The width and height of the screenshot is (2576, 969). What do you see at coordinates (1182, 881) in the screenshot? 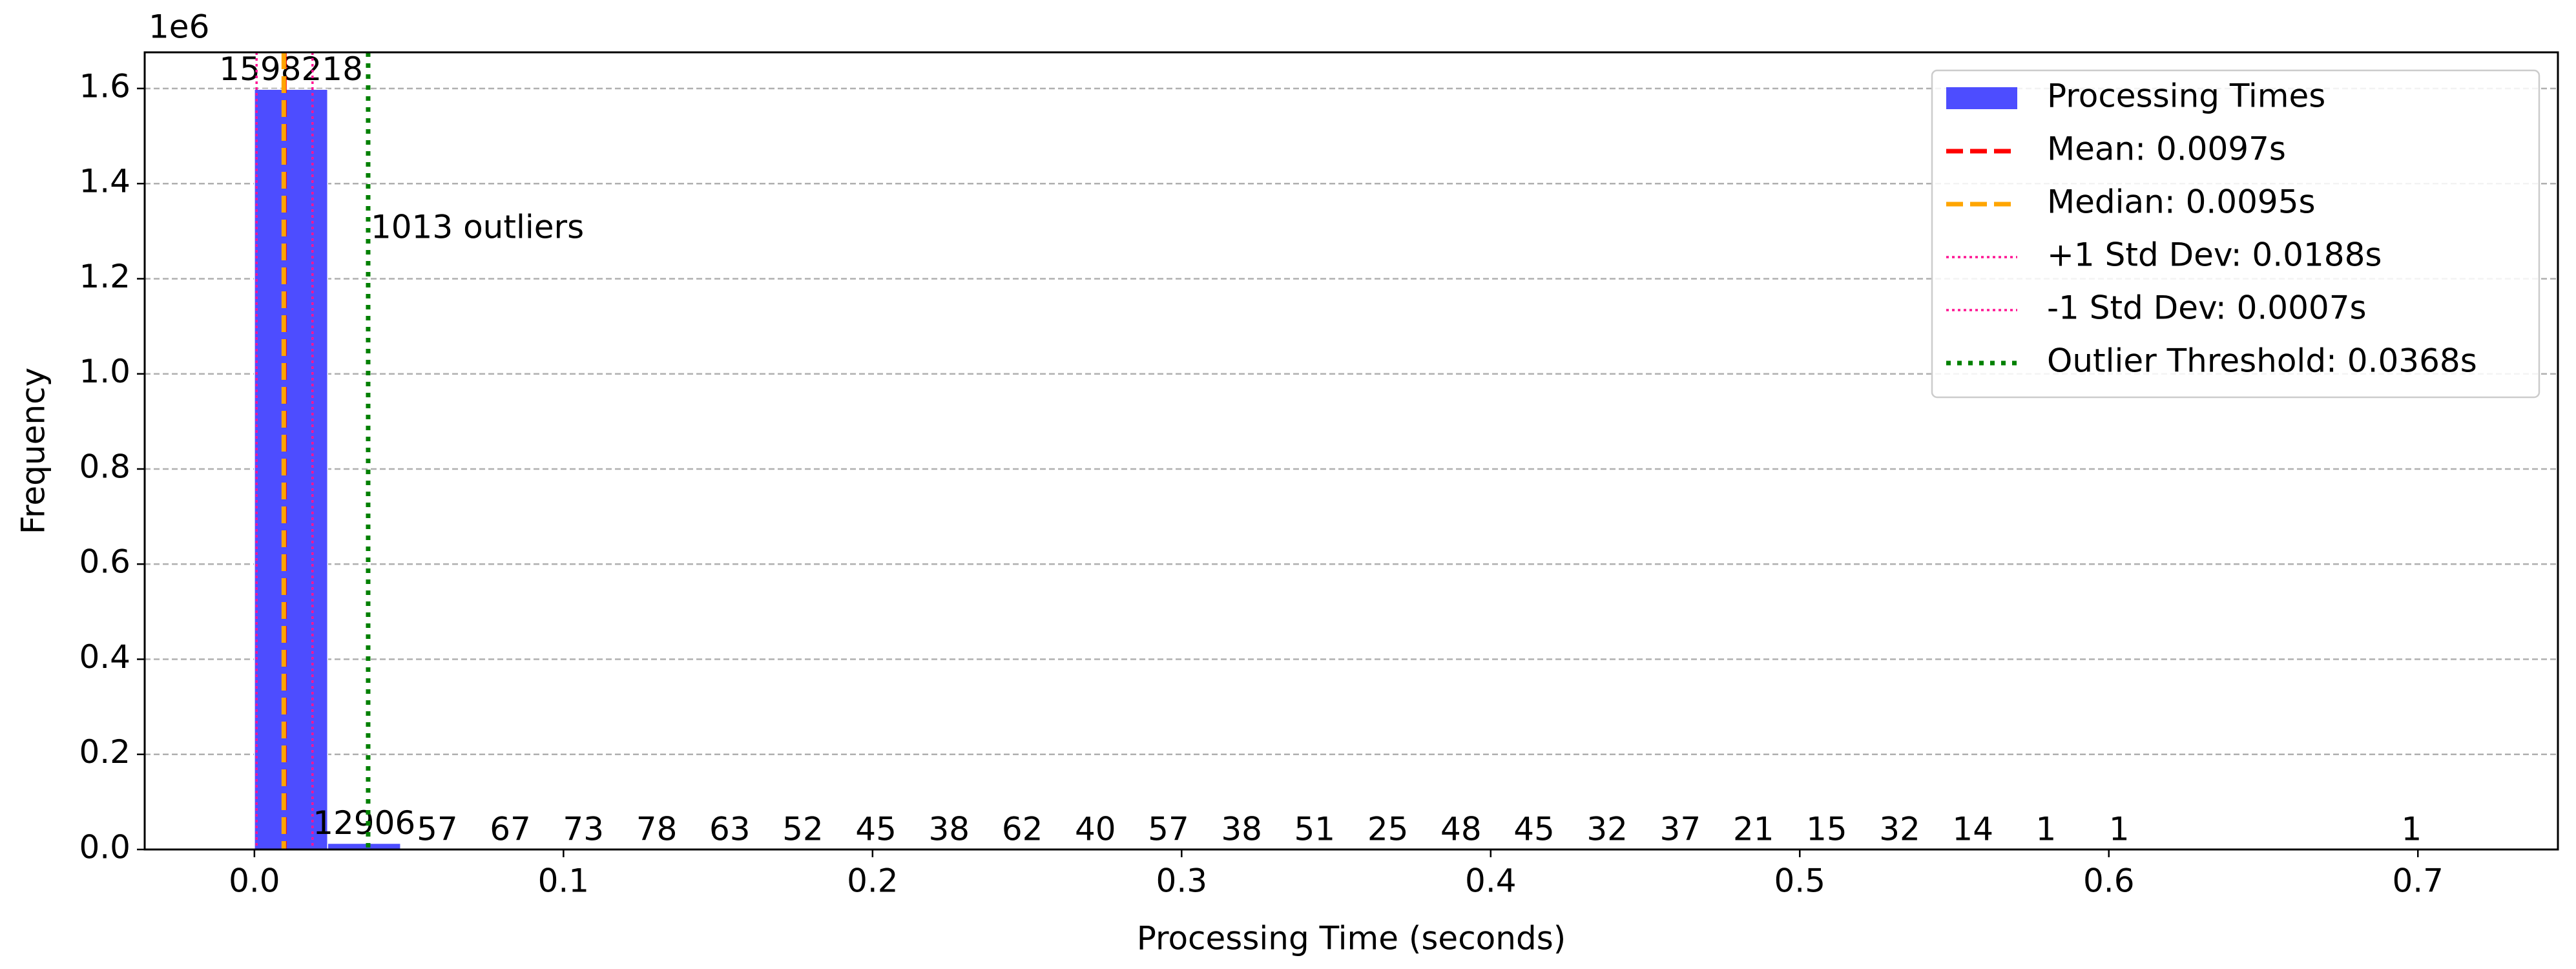
I see `x-tick-label: 0.3` at bounding box center [1182, 881].